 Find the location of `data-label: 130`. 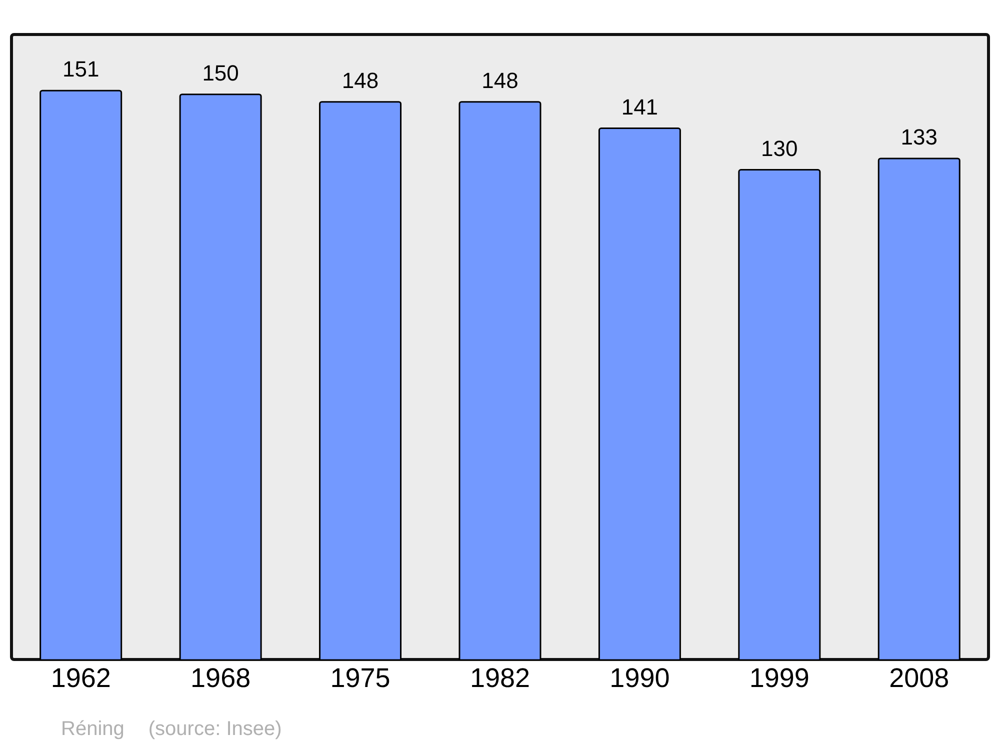

data-label: 130 is located at coordinates (779, 148).